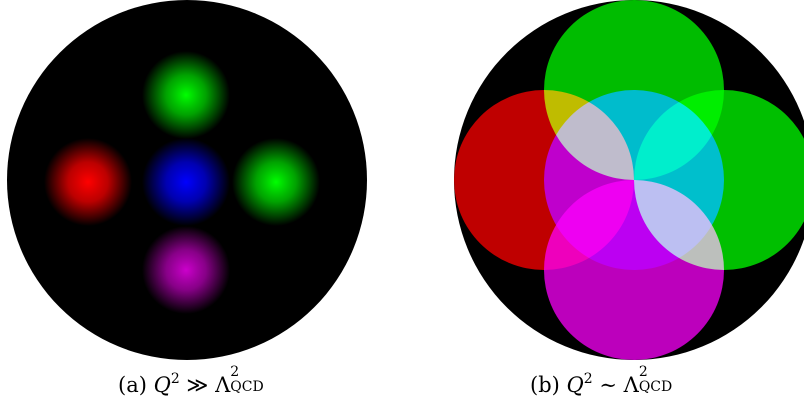 The height and width of the screenshot is (416, 804). Describe the element at coordinates (197, 385) in the screenshot. I see `caption-a-relation: ≫` at that location.